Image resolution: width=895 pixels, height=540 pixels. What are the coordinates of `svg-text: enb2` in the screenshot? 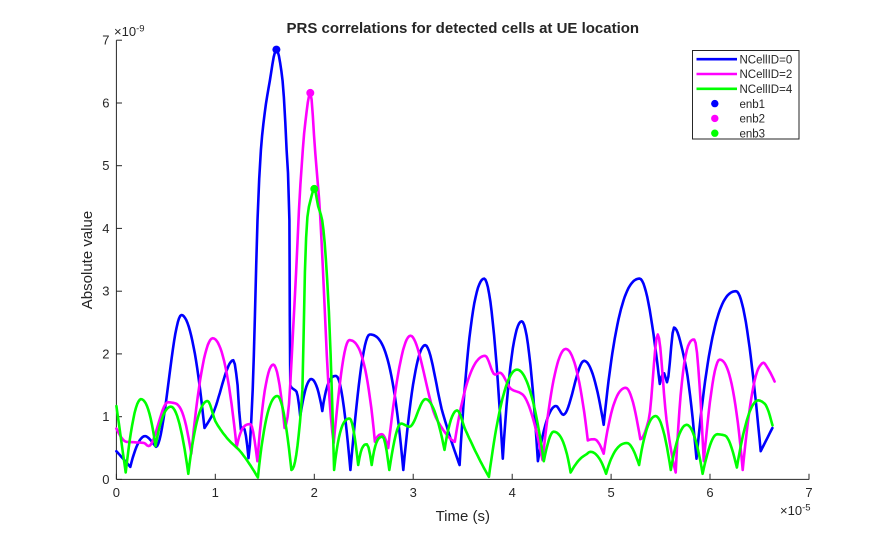 It's located at (753, 120).